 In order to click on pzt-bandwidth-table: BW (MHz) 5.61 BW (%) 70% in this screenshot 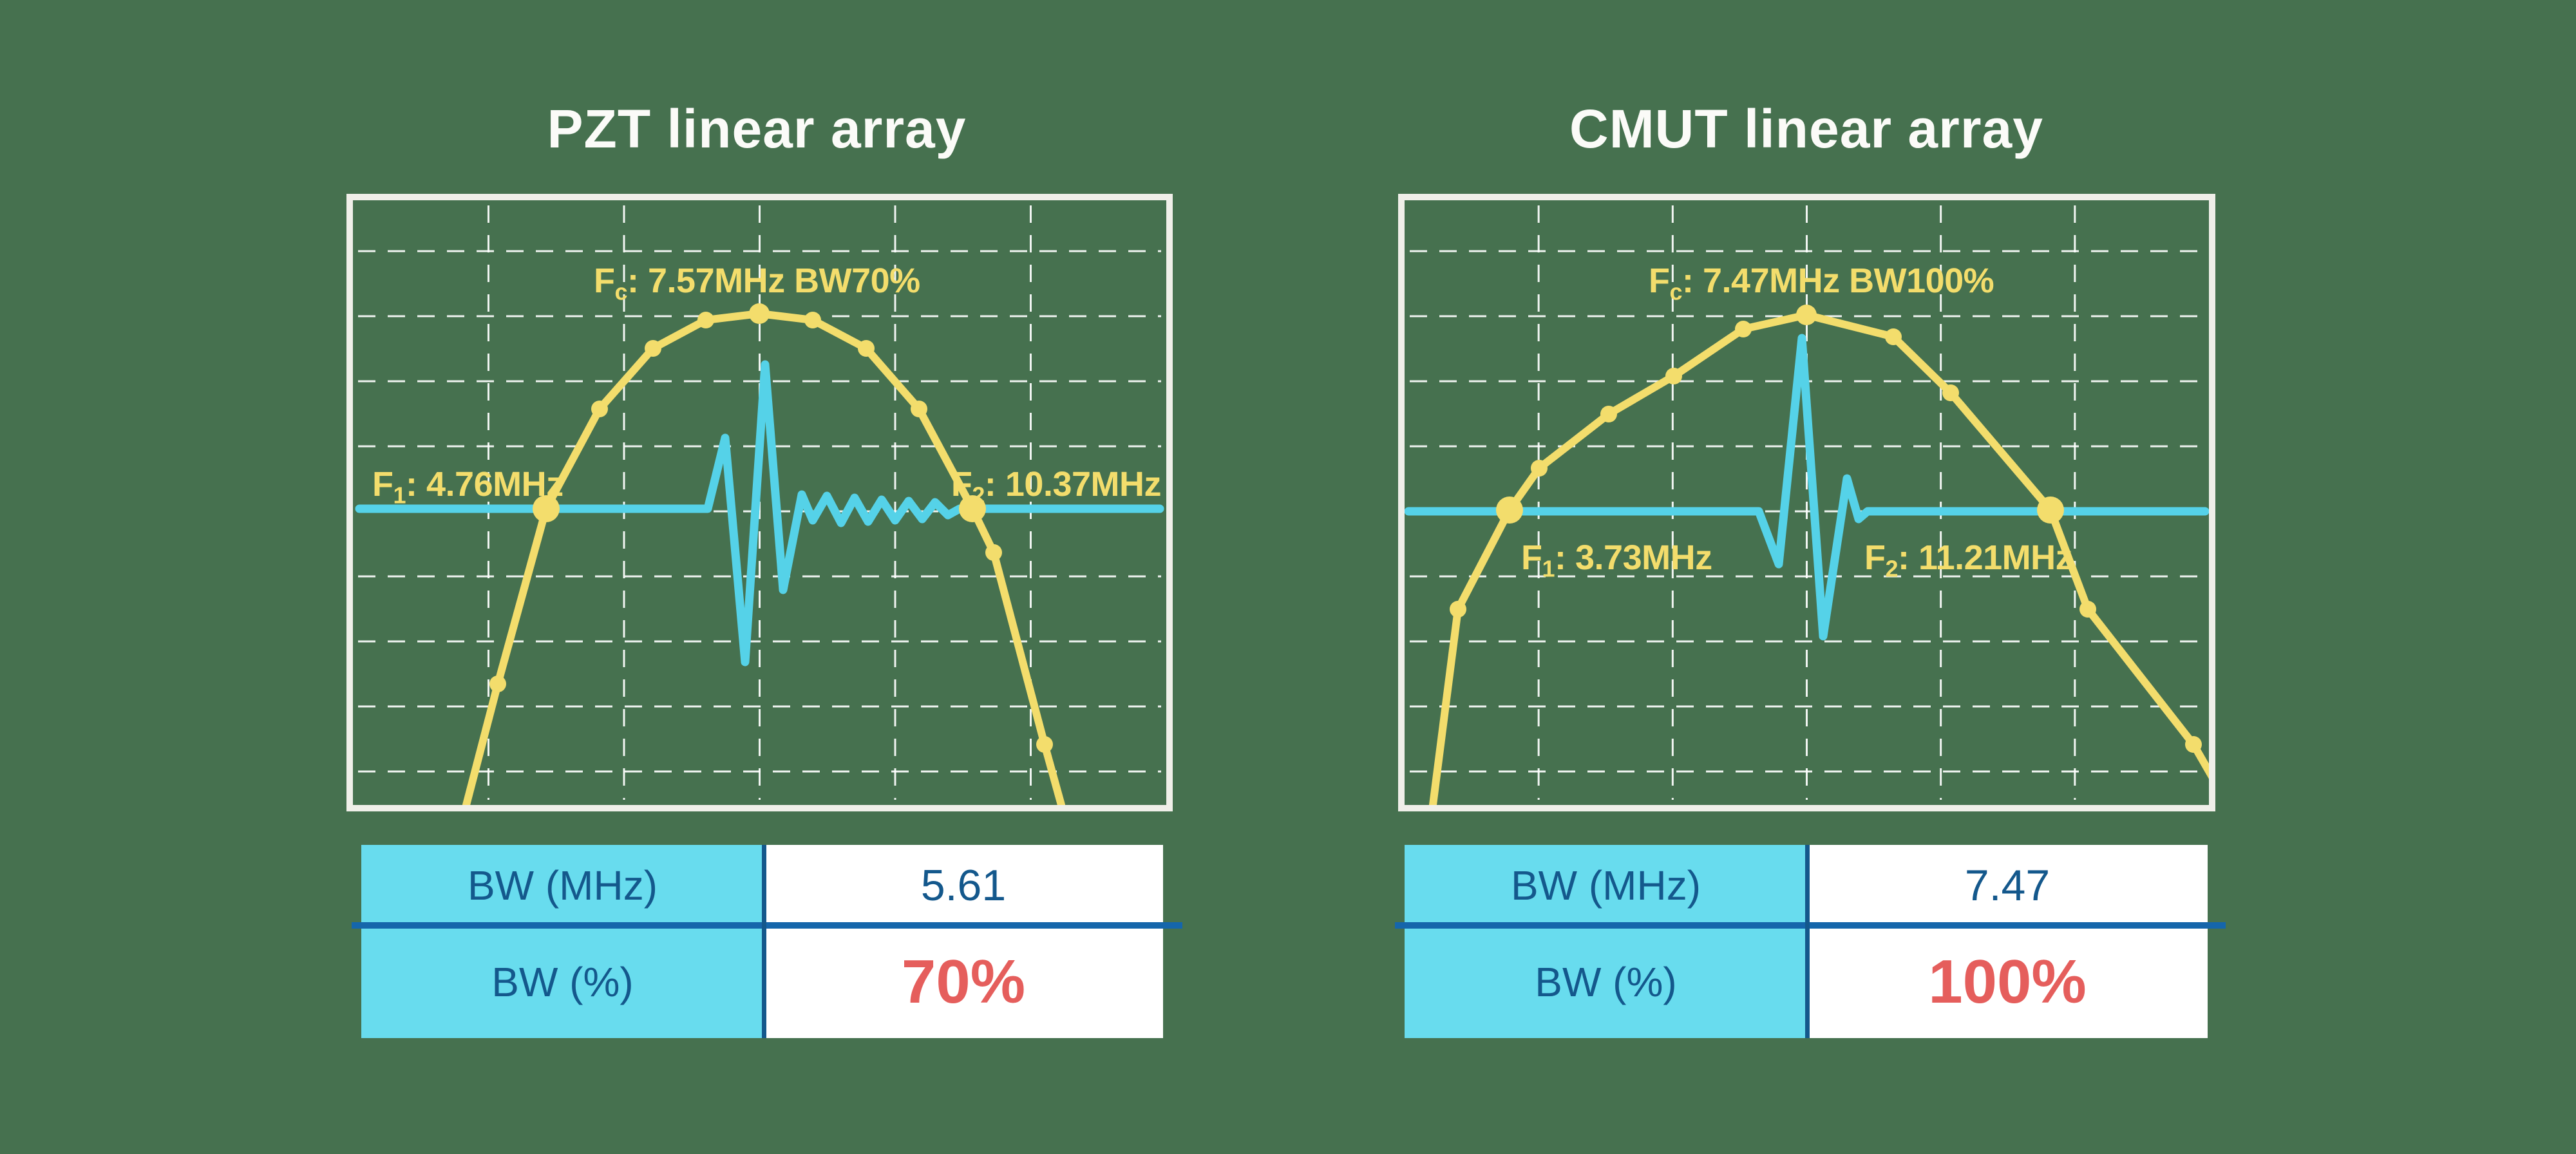, I will do `click(762, 941)`.